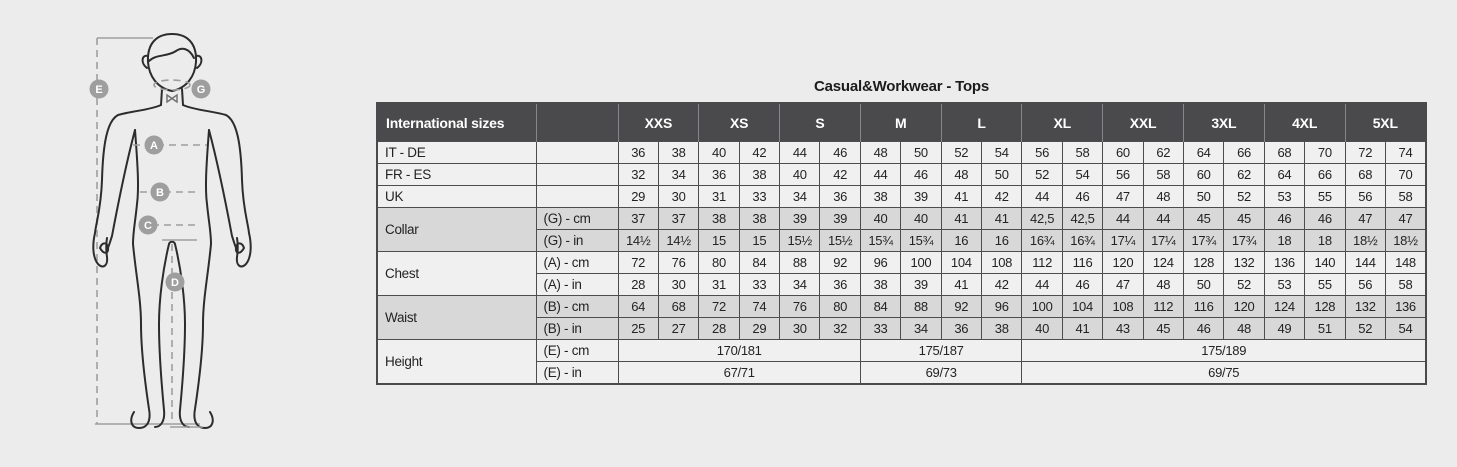  I want to click on table-row: (E) - in 67/71 69/73 69/75, so click(902, 373).